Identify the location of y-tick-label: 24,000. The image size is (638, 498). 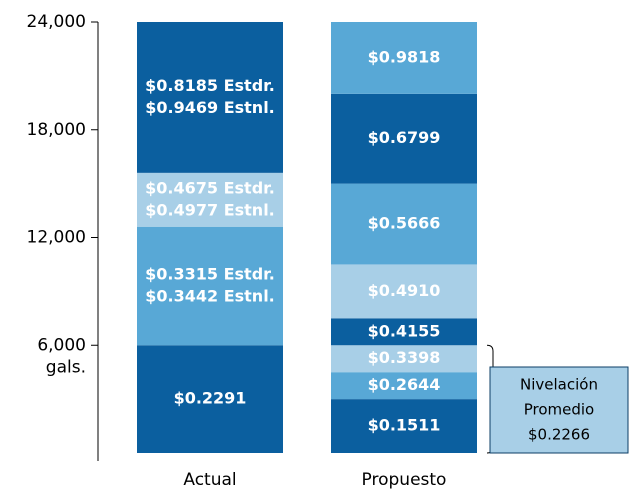
(56, 22).